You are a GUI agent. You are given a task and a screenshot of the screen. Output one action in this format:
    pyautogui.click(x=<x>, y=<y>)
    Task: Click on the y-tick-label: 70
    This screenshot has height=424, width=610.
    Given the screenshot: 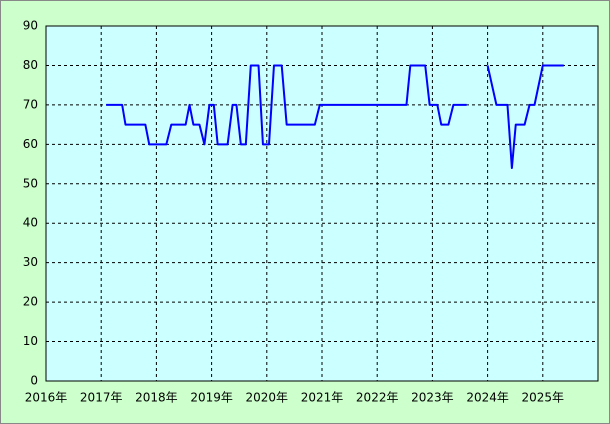 What is the action you would take?
    pyautogui.click(x=30, y=104)
    